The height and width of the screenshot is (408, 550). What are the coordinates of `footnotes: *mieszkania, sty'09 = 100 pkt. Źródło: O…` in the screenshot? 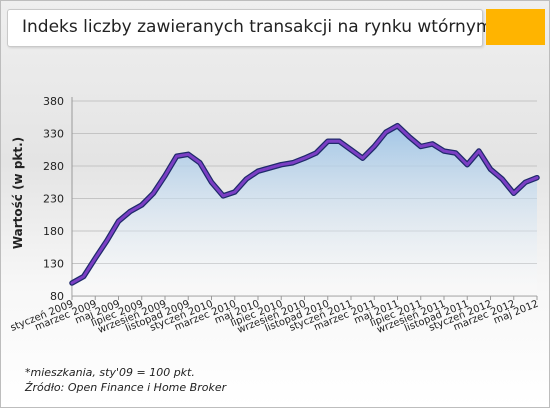 It's located at (125, 380).